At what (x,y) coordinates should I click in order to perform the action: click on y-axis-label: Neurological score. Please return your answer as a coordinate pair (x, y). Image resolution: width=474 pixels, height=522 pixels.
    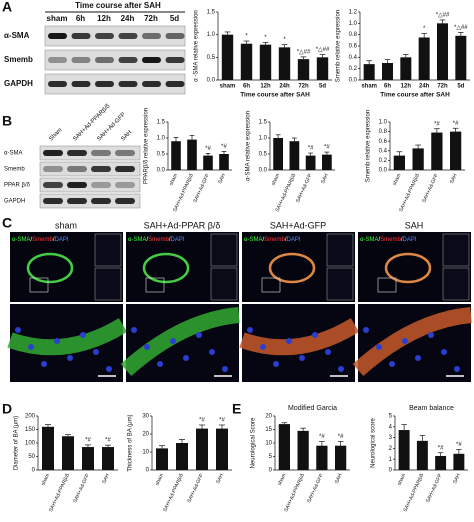
    Looking at the image, I should click on (374, 442).